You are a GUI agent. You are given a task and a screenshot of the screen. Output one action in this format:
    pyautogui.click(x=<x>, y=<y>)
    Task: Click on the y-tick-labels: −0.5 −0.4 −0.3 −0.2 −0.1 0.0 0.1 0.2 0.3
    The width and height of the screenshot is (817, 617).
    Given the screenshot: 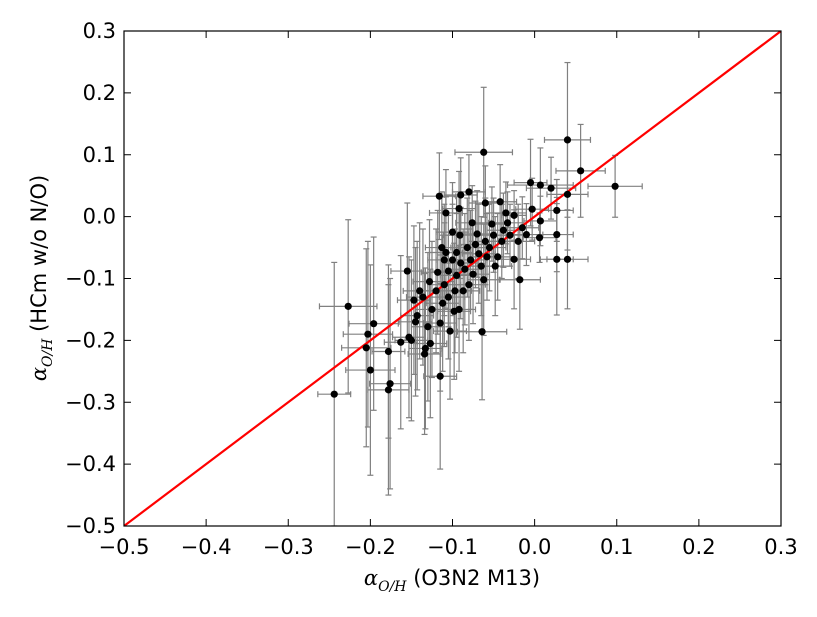 What is the action you would take?
    pyautogui.click(x=90, y=278)
    